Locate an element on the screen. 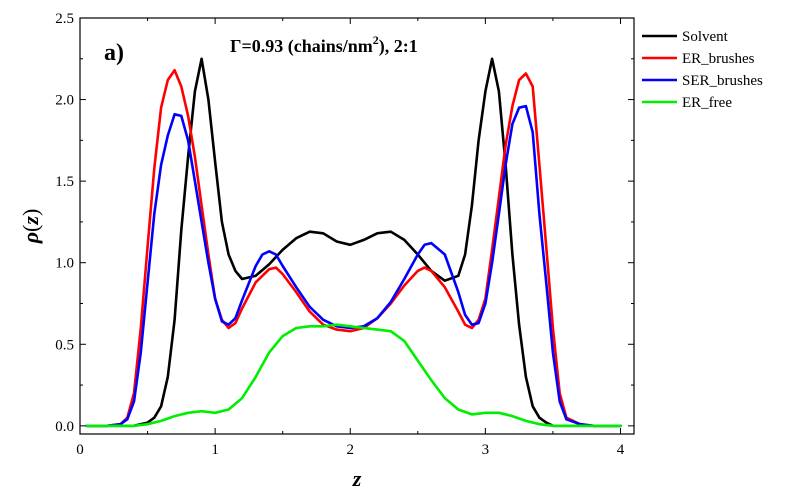  legend-label: Solvent is located at coordinates (705, 37).